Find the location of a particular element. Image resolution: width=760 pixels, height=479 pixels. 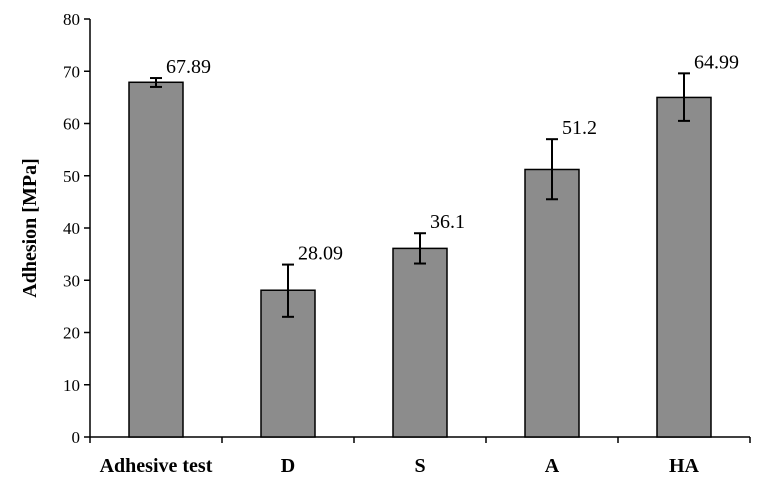

x-tick-label: A is located at coordinates (552, 466).